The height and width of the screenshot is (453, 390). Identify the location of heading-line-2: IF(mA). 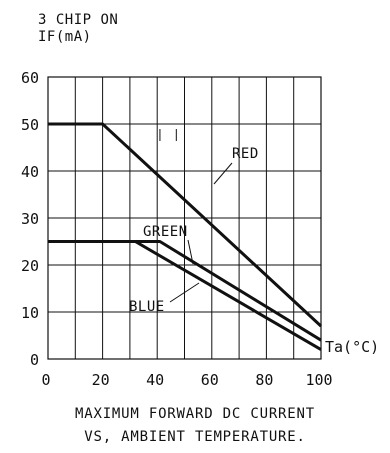
(65, 37).